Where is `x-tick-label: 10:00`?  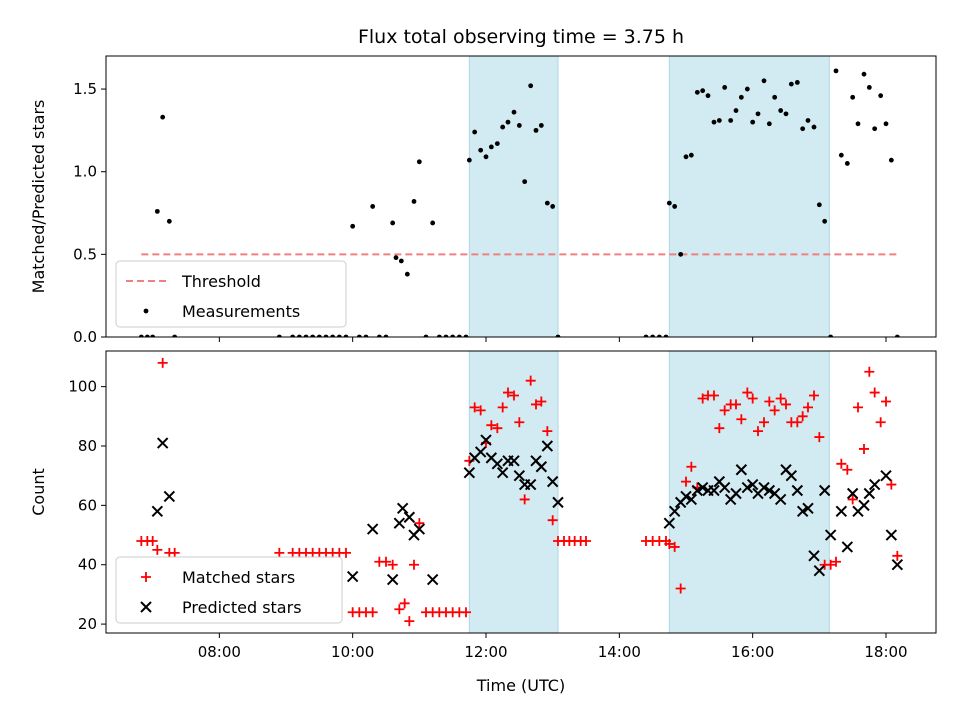 x-tick-label: 10:00 is located at coordinates (352, 652).